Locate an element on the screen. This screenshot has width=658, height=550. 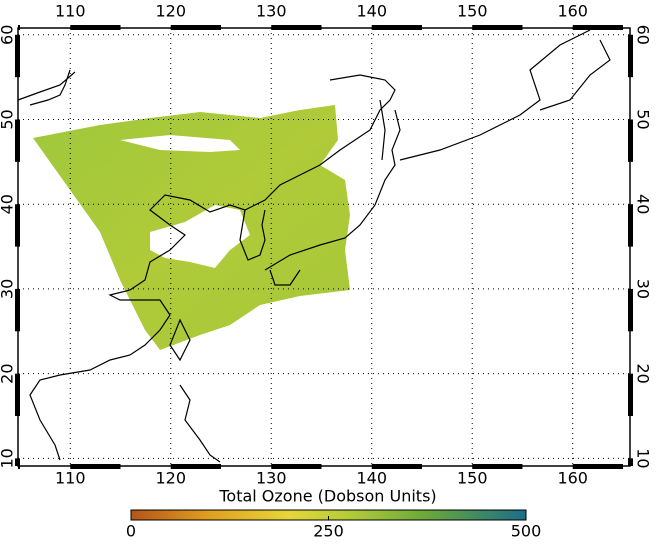
y-tick-label-right: 60 is located at coordinates (643, 35).